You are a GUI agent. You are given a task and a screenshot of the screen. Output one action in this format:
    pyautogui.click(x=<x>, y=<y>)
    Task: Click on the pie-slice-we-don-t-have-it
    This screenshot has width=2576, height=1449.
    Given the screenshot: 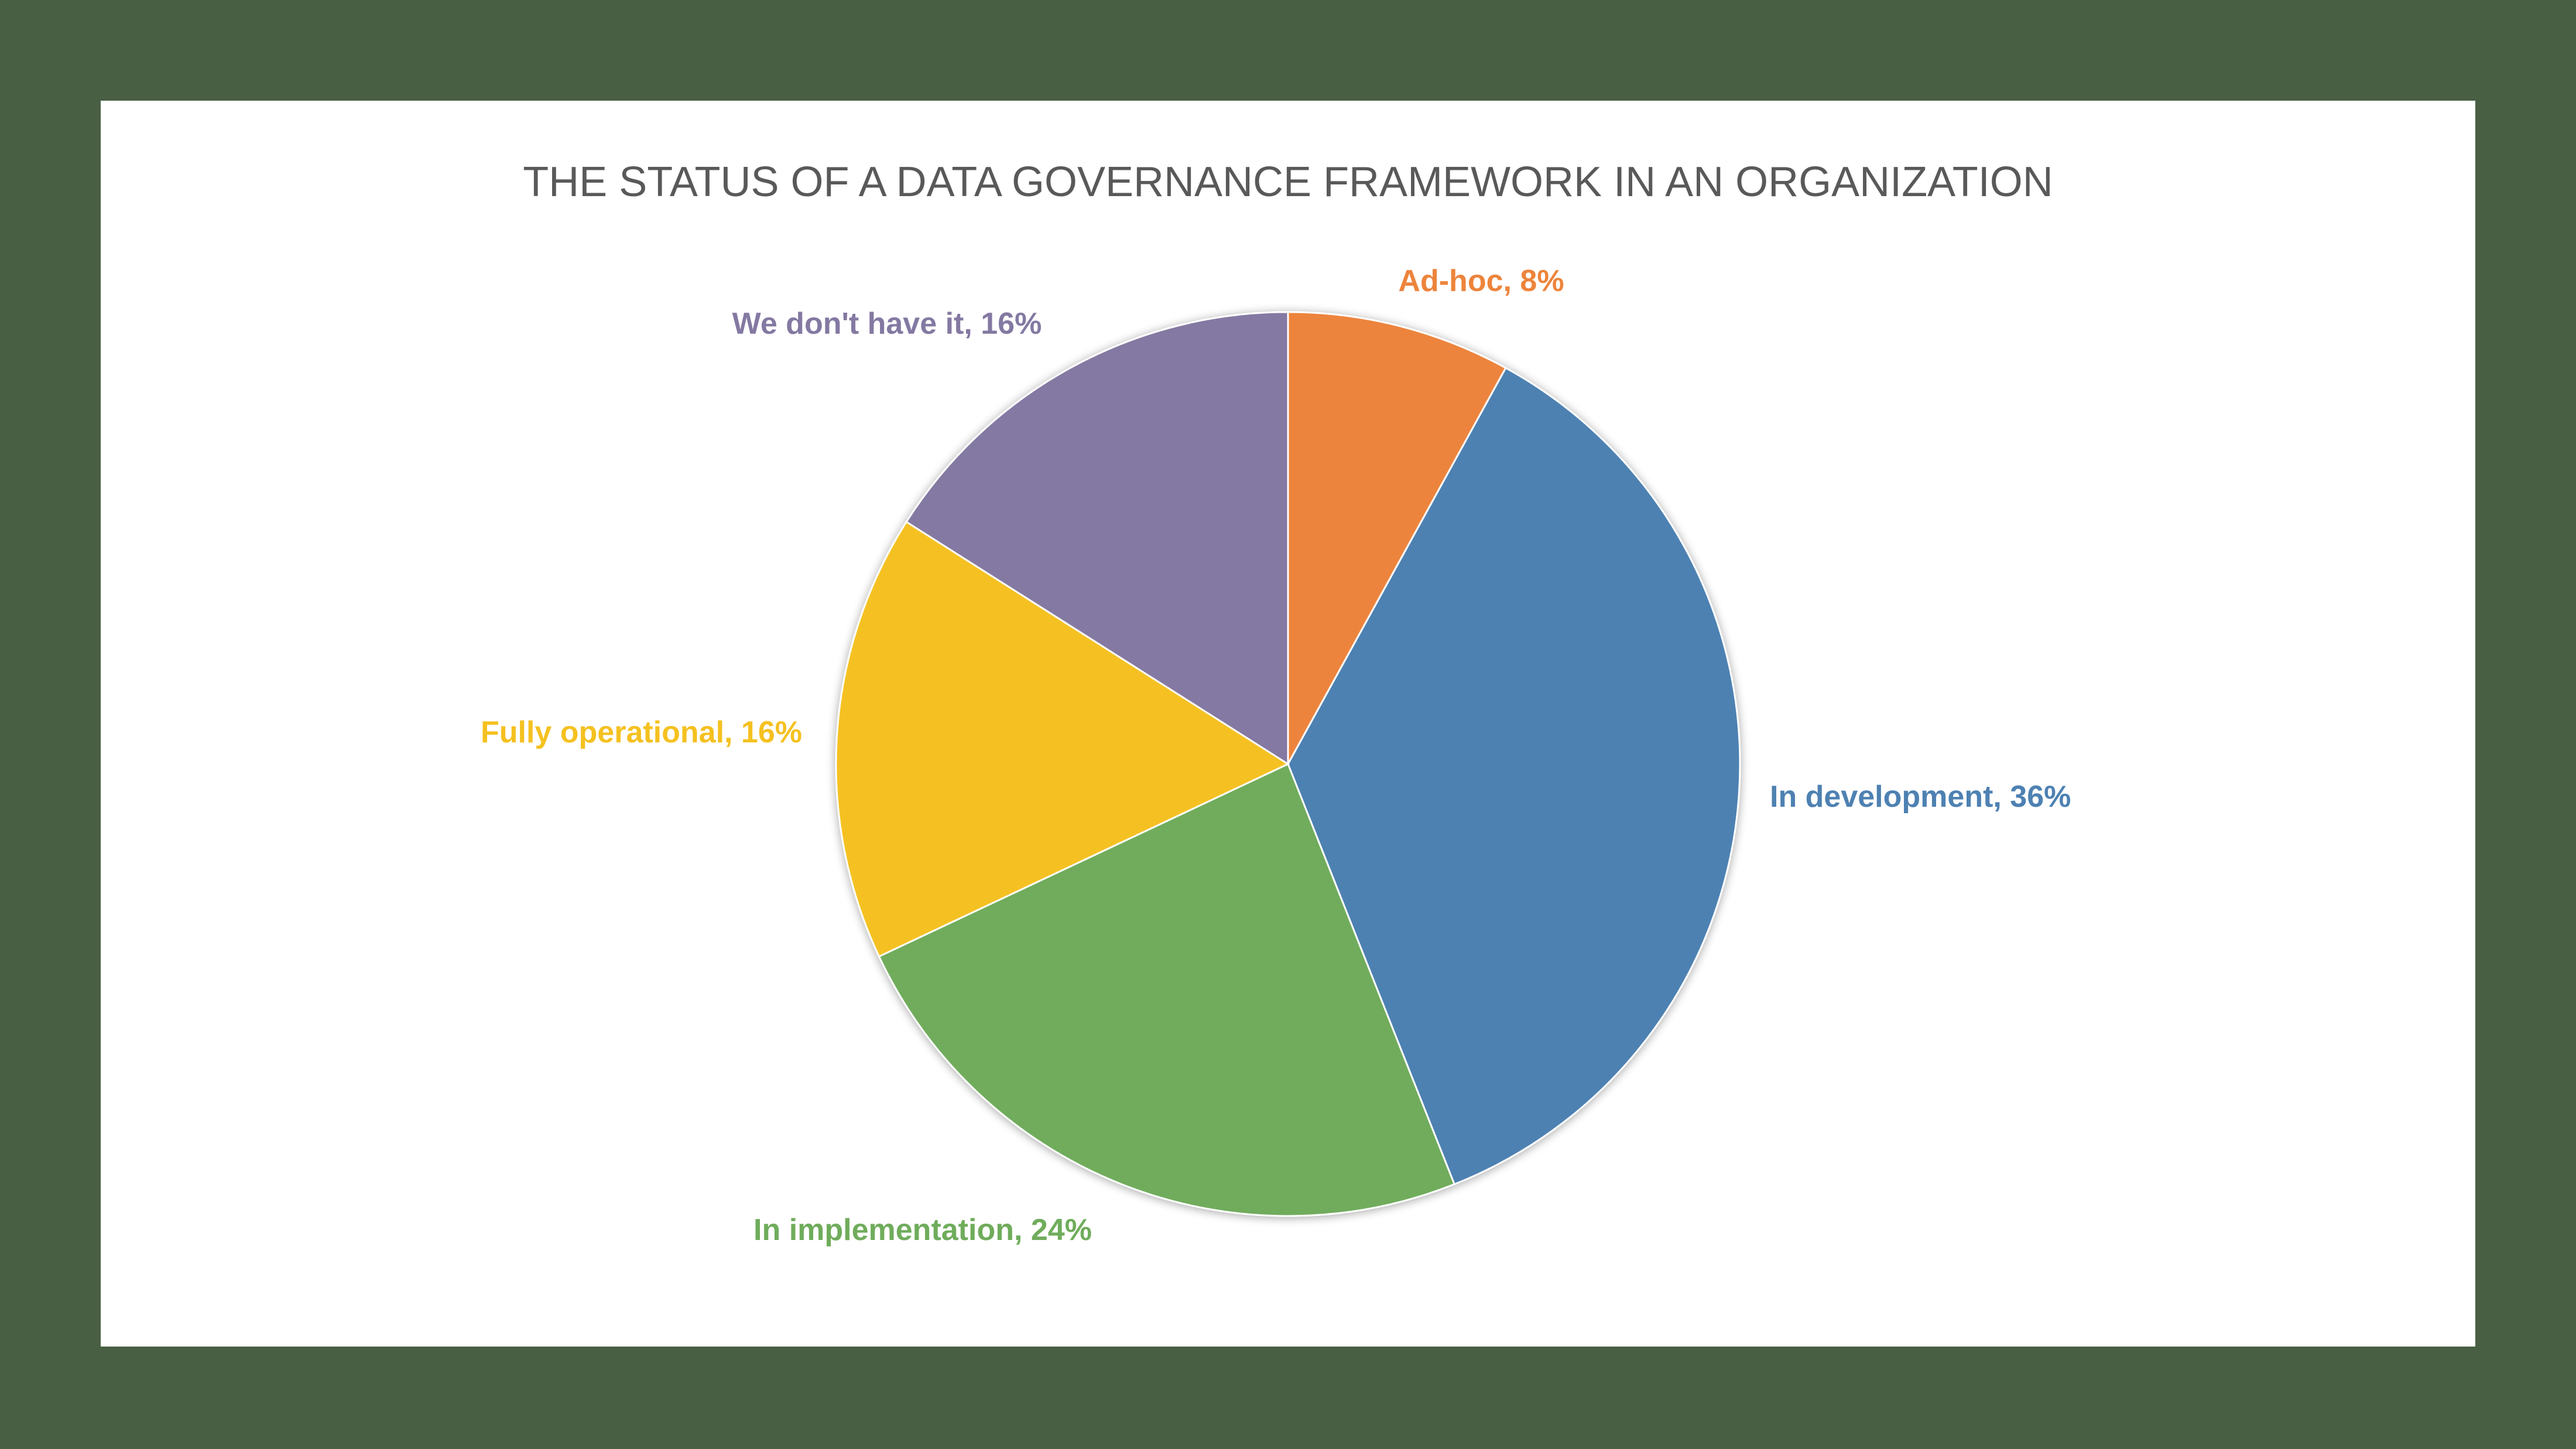 What is the action you would take?
    pyautogui.click(x=1097, y=538)
    